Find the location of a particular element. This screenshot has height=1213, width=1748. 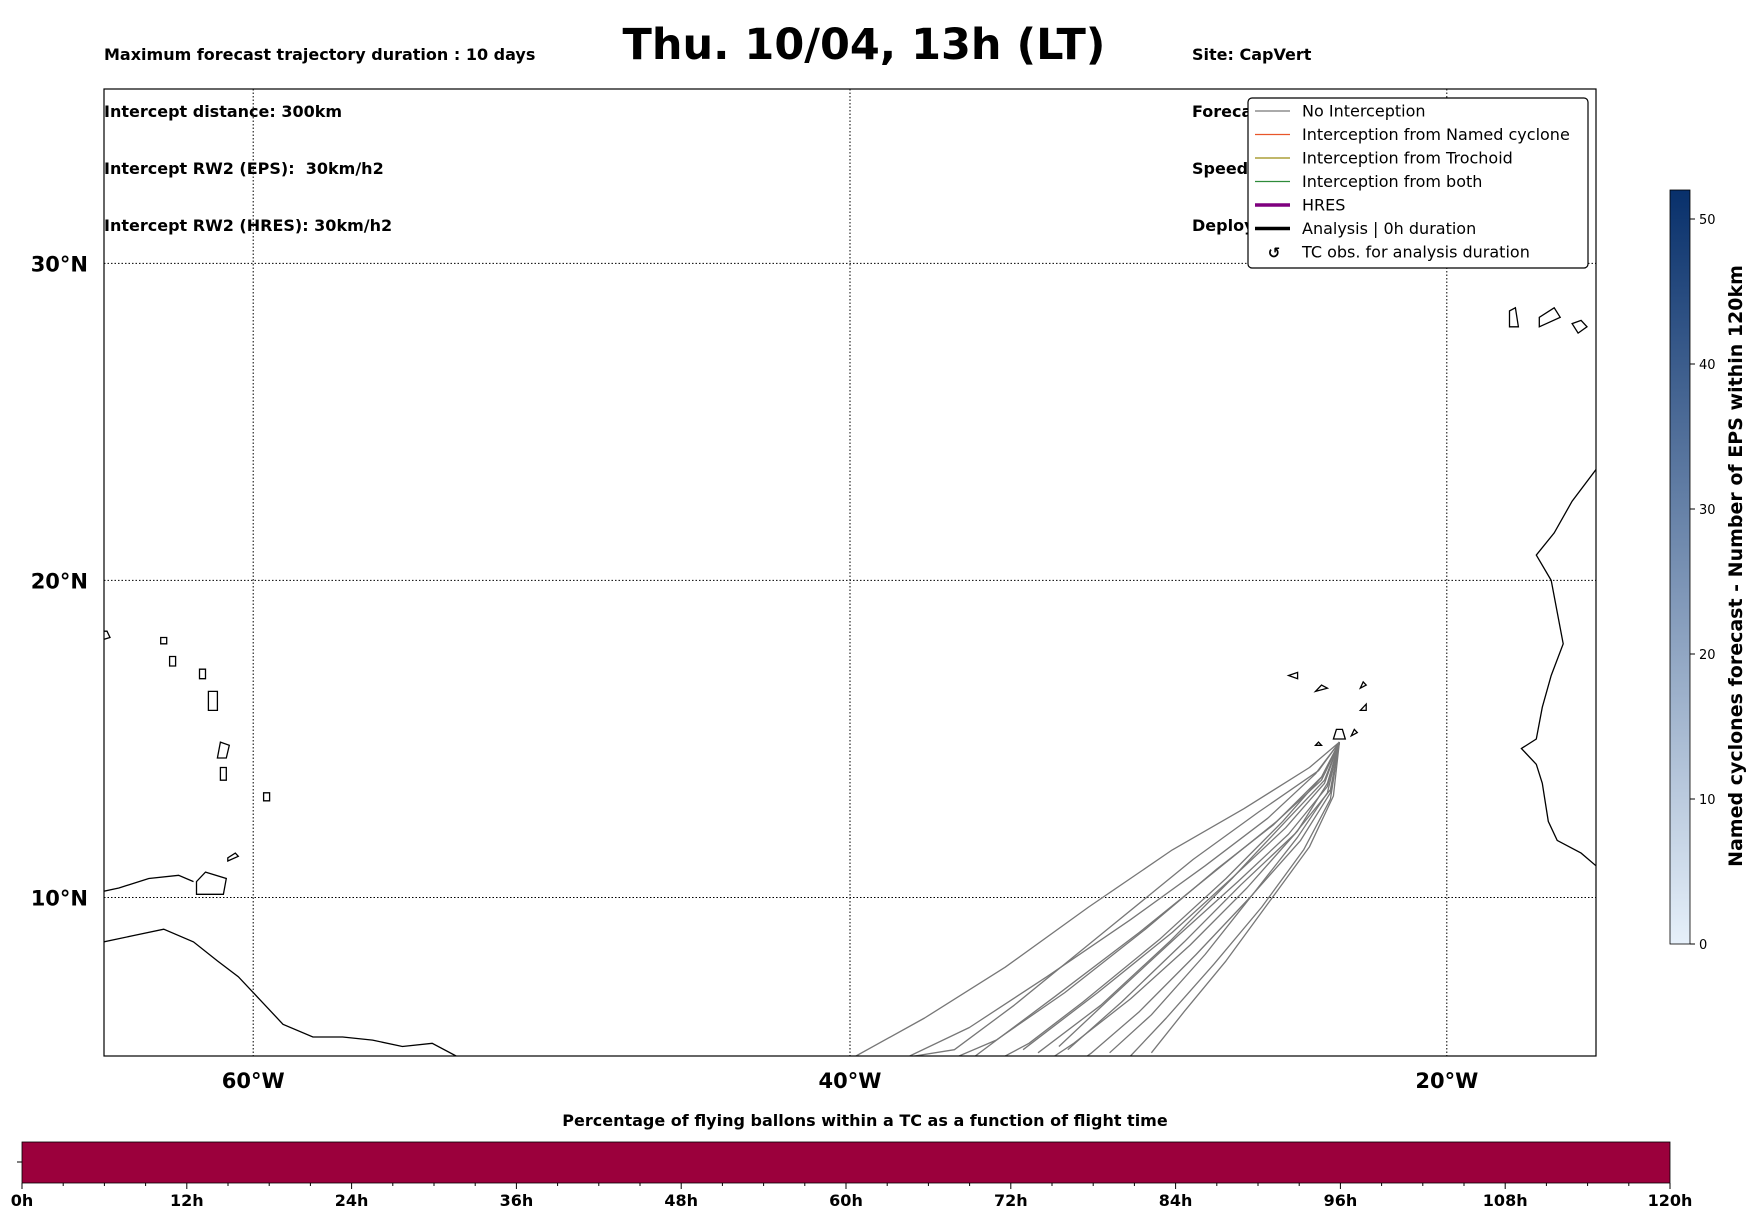

legend-box is located at coordinates (1418, 183).